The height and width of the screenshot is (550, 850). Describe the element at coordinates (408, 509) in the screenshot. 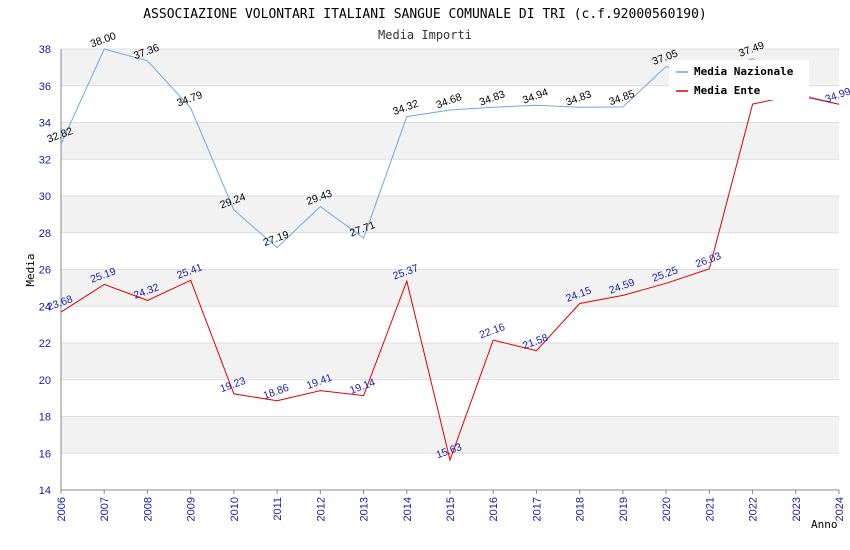

I see `x-tick-label: 2014` at that location.